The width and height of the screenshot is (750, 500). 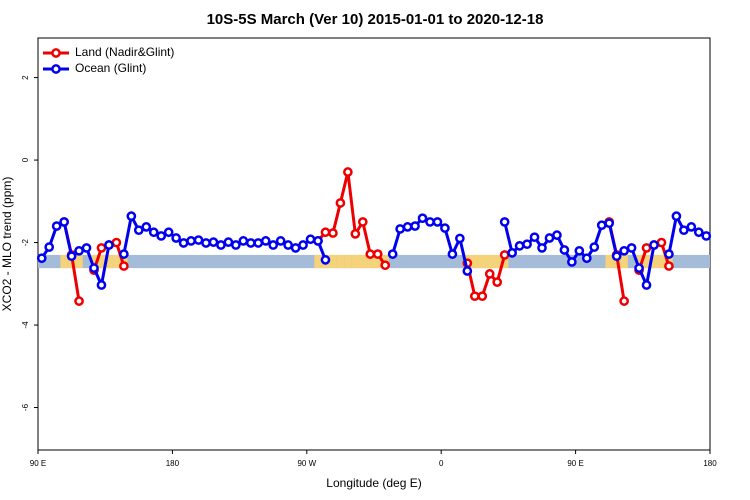 What do you see at coordinates (25, 407) in the screenshot?
I see `y-tick-label: -6` at bounding box center [25, 407].